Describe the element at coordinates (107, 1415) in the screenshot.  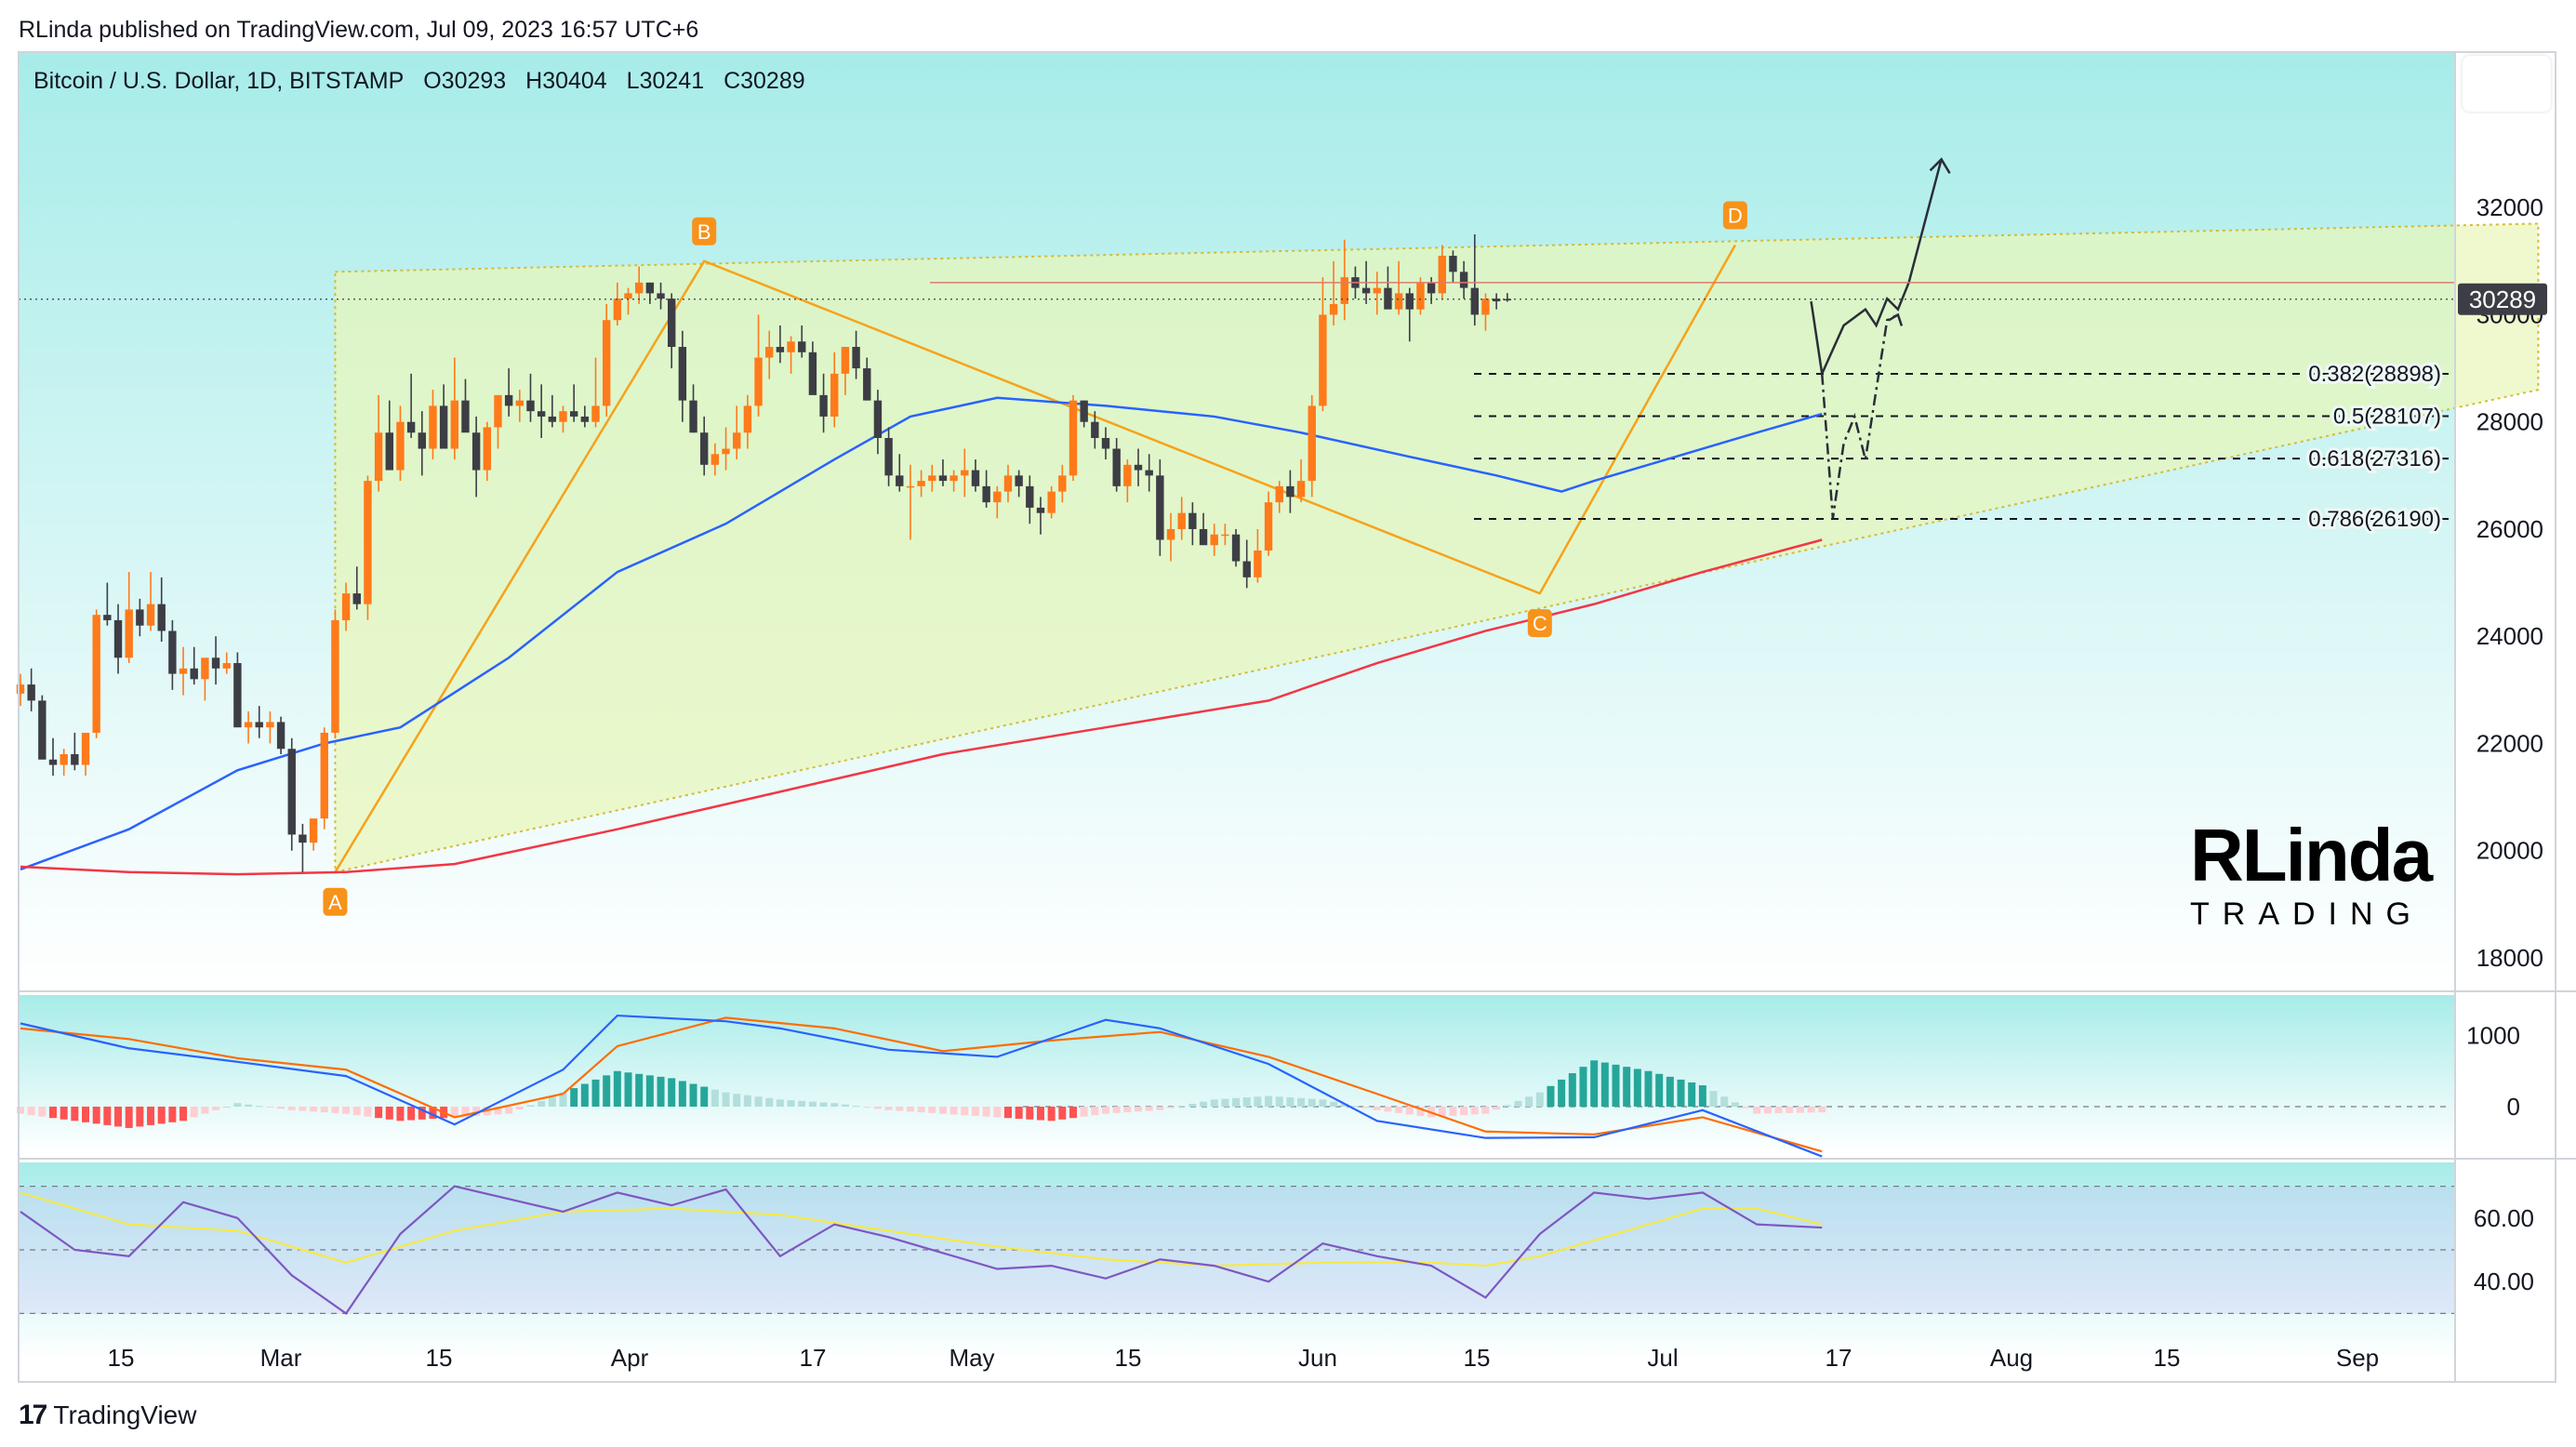
I see `tradingview-logo: 17 TradingView` at that location.